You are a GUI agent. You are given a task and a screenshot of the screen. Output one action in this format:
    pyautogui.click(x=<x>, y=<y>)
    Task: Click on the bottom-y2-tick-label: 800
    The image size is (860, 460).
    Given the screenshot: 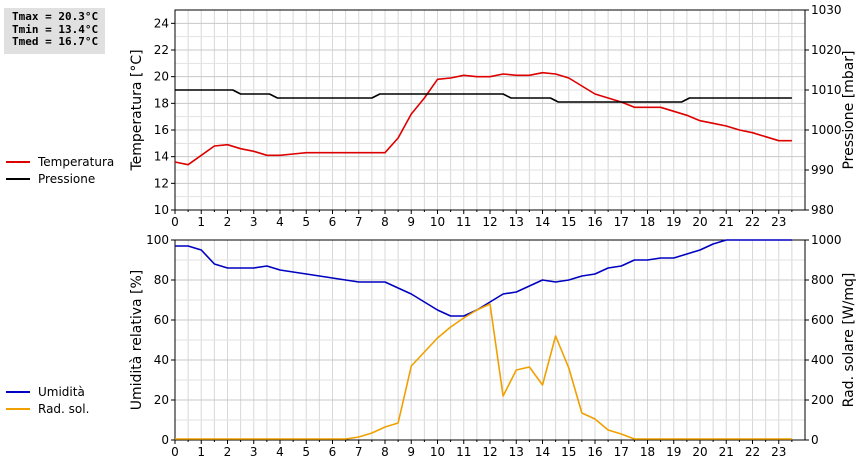 What is the action you would take?
    pyautogui.click(x=822, y=280)
    